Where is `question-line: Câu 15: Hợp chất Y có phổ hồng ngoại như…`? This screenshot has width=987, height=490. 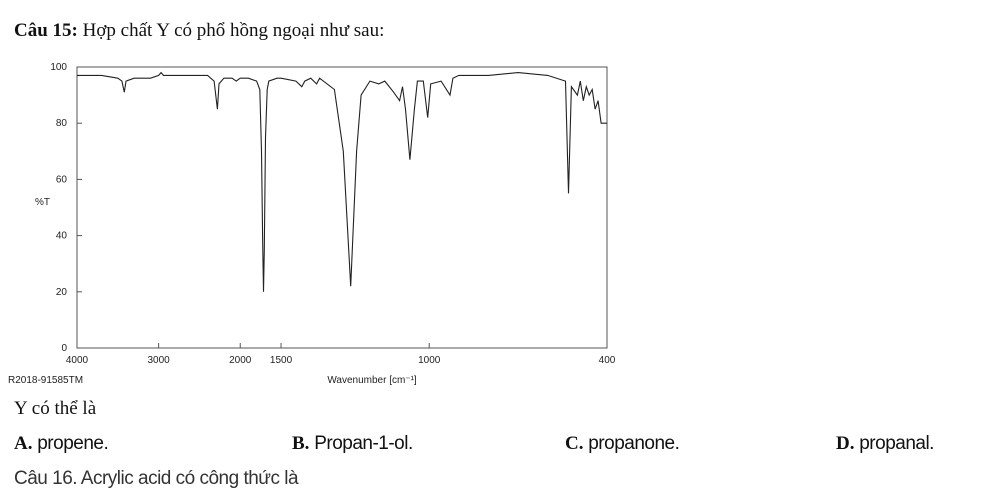 question-line: Câu 15: Hợp chất Y có phổ hồng ngoại như… is located at coordinates (199, 31).